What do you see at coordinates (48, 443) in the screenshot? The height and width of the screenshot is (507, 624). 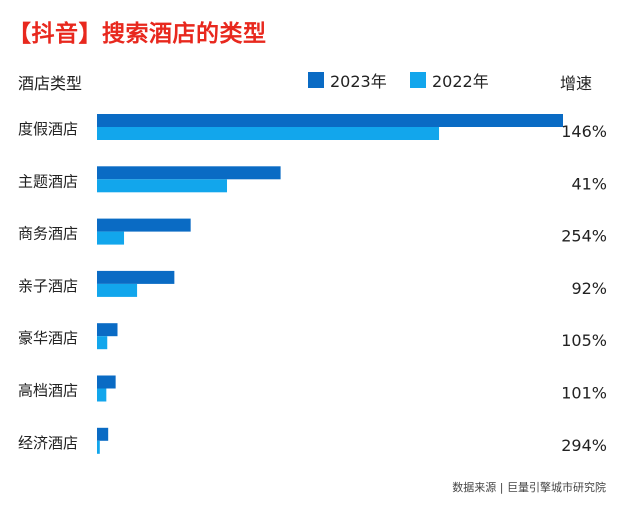 I see `category-label-7: 经济酒店` at bounding box center [48, 443].